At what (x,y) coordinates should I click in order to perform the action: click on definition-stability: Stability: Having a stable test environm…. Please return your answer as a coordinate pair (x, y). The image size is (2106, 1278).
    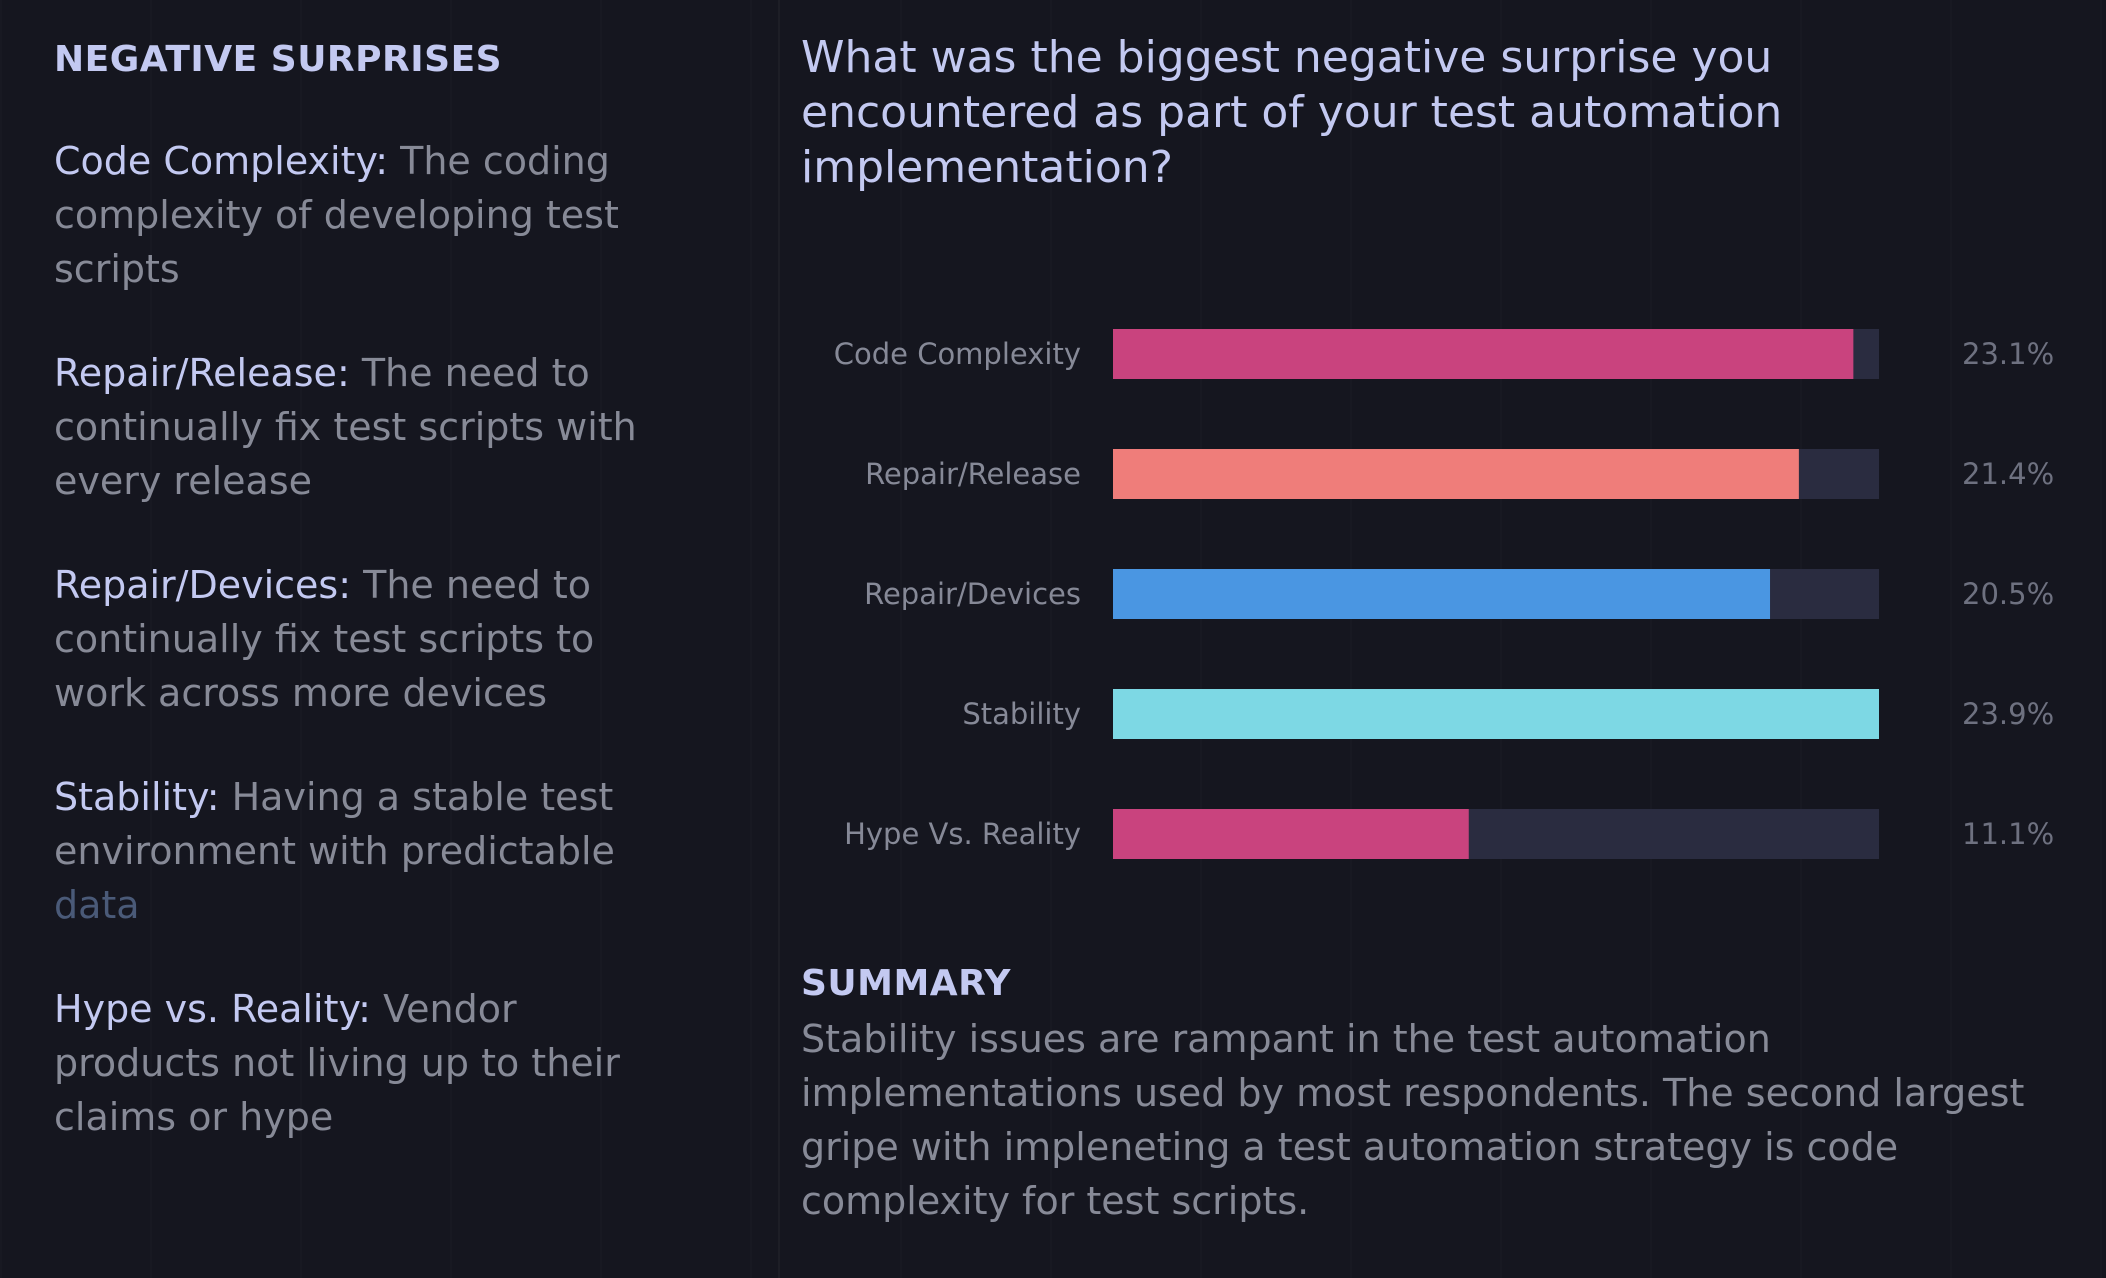
    Looking at the image, I should click on (354, 851).